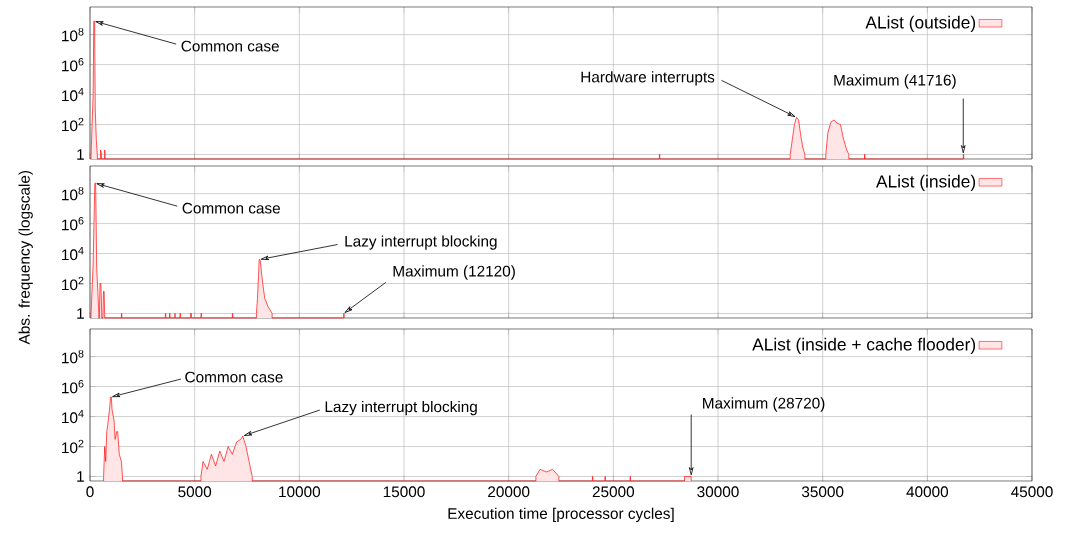  Describe the element at coordinates (648, 78) in the screenshot. I see `annotation: Hardware interrupts` at that location.